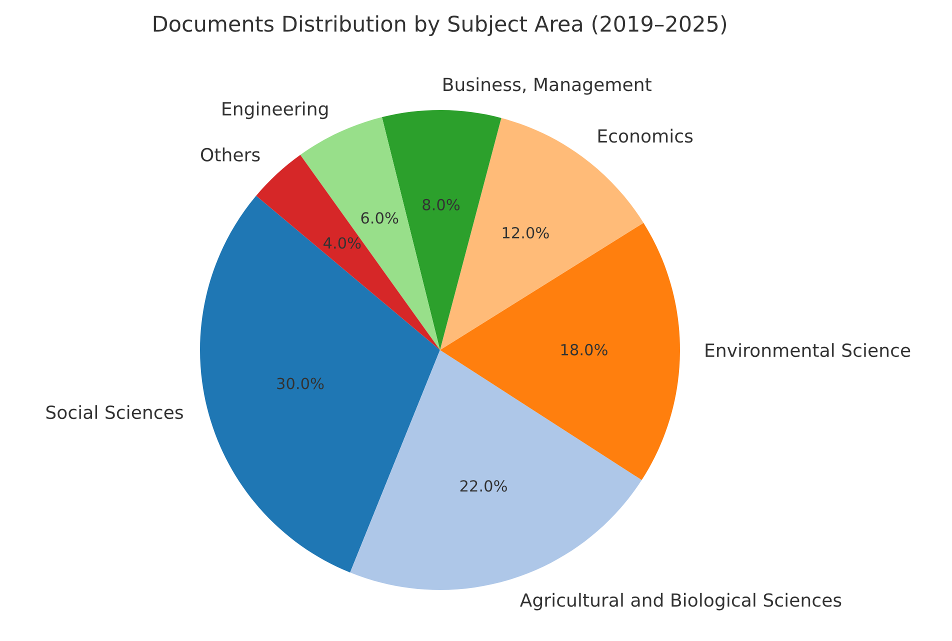 The width and height of the screenshot is (952, 641). What do you see at coordinates (379, 218) in the screenshot?
I see `data-label: 6.0%` at bounding box center [379, 218].